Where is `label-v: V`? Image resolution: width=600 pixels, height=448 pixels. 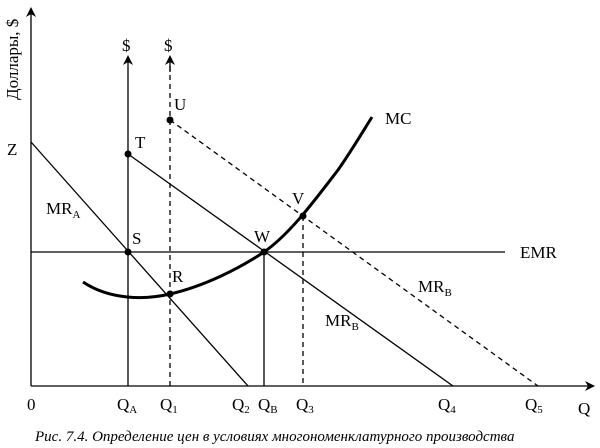
label-v: V is located at coordinates (298, 198).